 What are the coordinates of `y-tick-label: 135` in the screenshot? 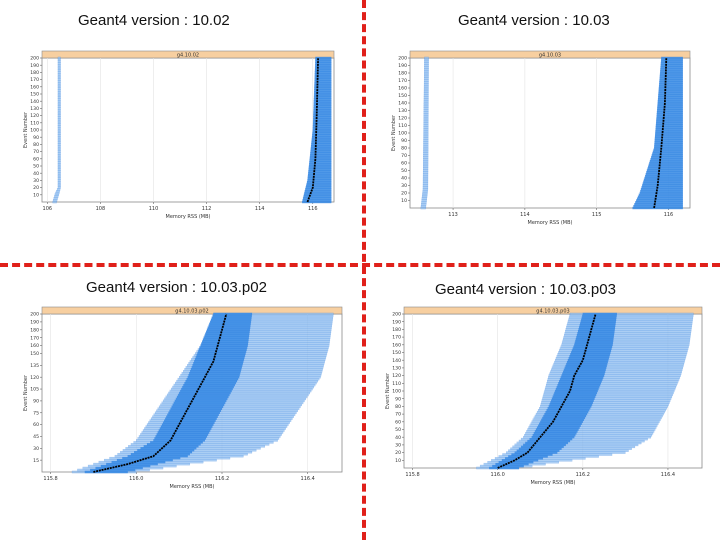 It's located at (34, 366).